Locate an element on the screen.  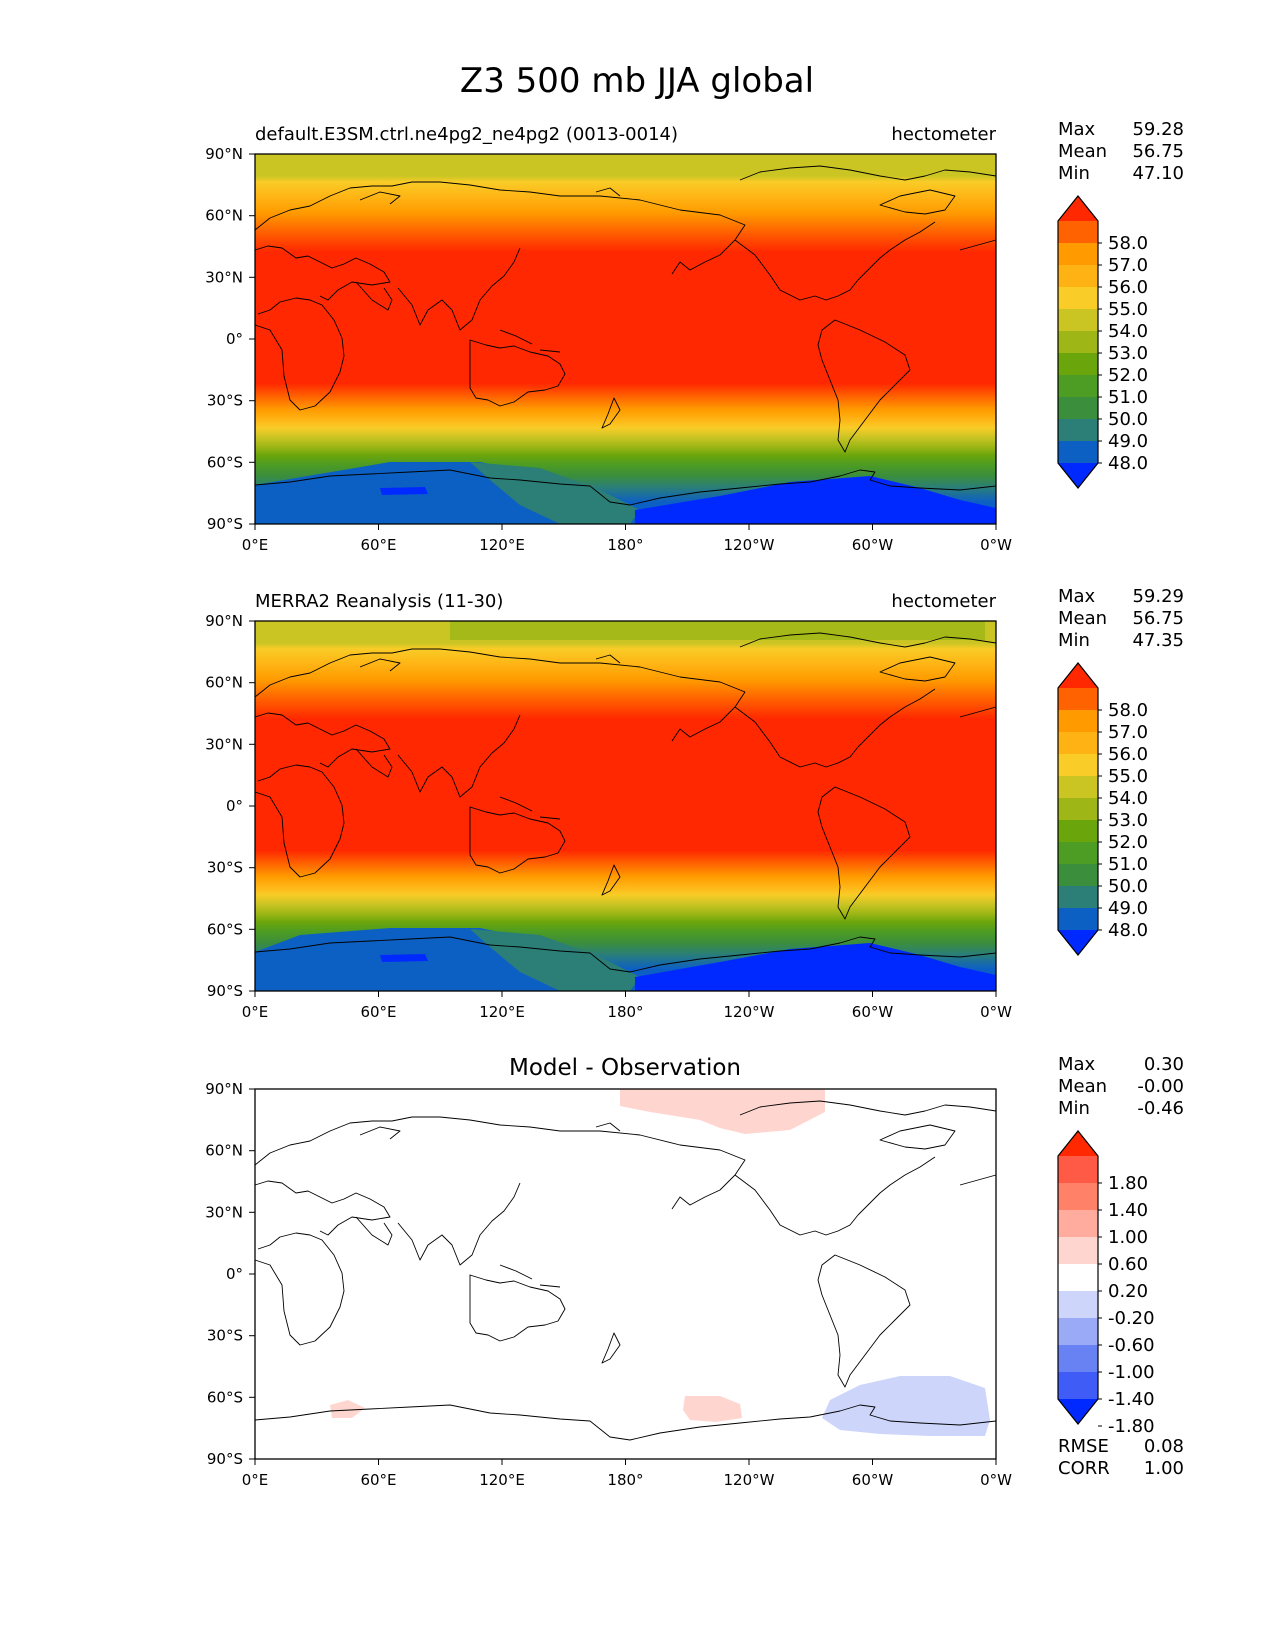
colorbar-label: 51.0 is located at coordinates (1128, 397).